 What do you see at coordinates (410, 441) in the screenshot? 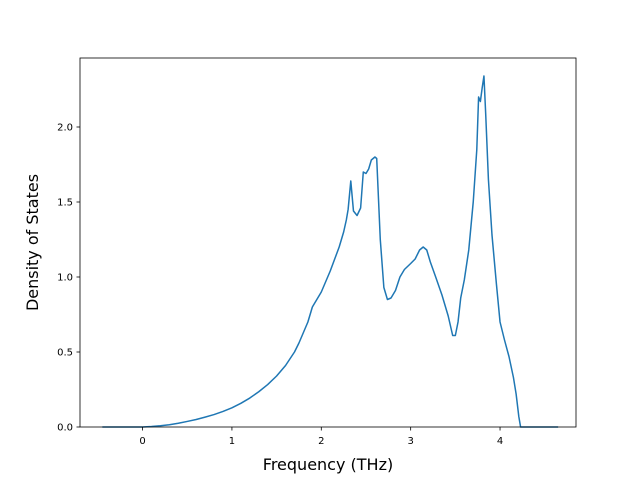
I see `x-tick-label: 3` at bounding box center [410, 441].